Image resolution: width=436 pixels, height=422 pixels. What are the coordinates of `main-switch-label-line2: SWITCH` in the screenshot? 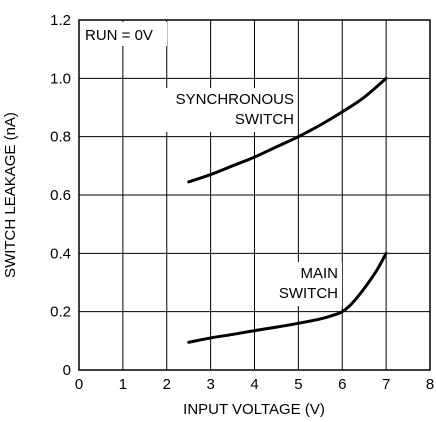 It's located at (308, 293).